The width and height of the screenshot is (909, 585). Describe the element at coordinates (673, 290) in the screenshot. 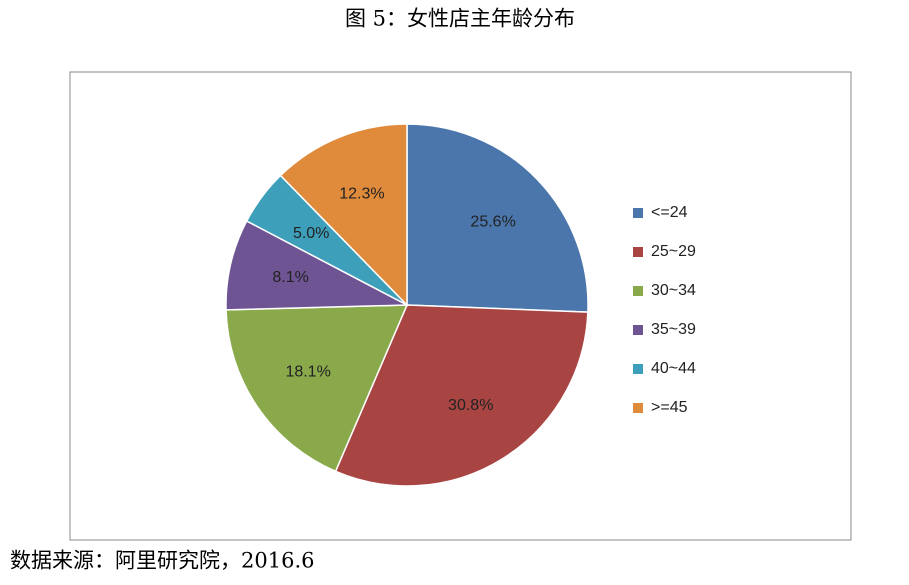

I see `legend-label: 30~34` at that location.